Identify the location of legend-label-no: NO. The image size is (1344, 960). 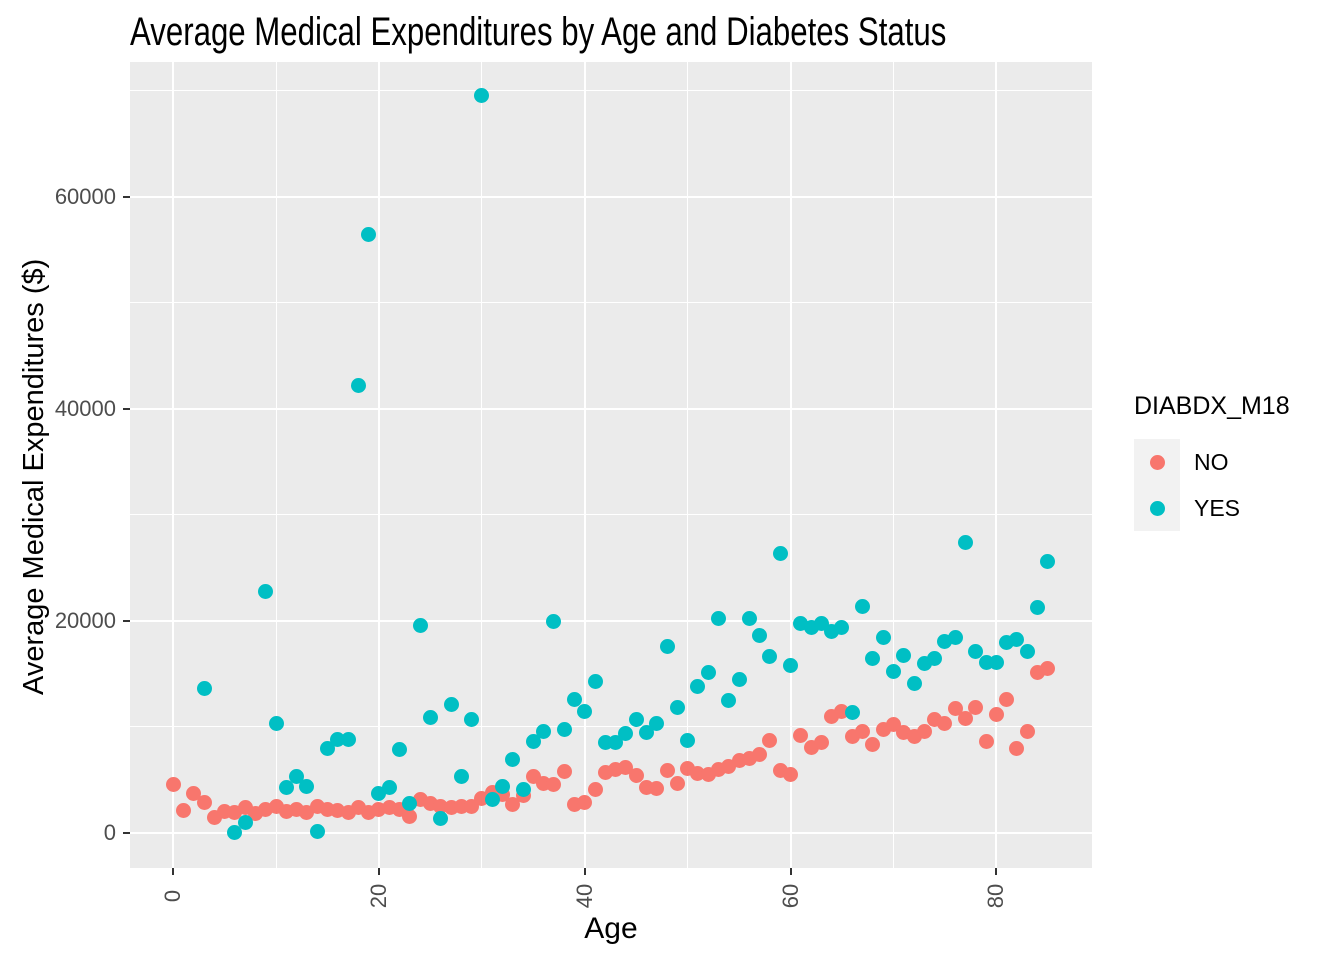
(1211, 461).